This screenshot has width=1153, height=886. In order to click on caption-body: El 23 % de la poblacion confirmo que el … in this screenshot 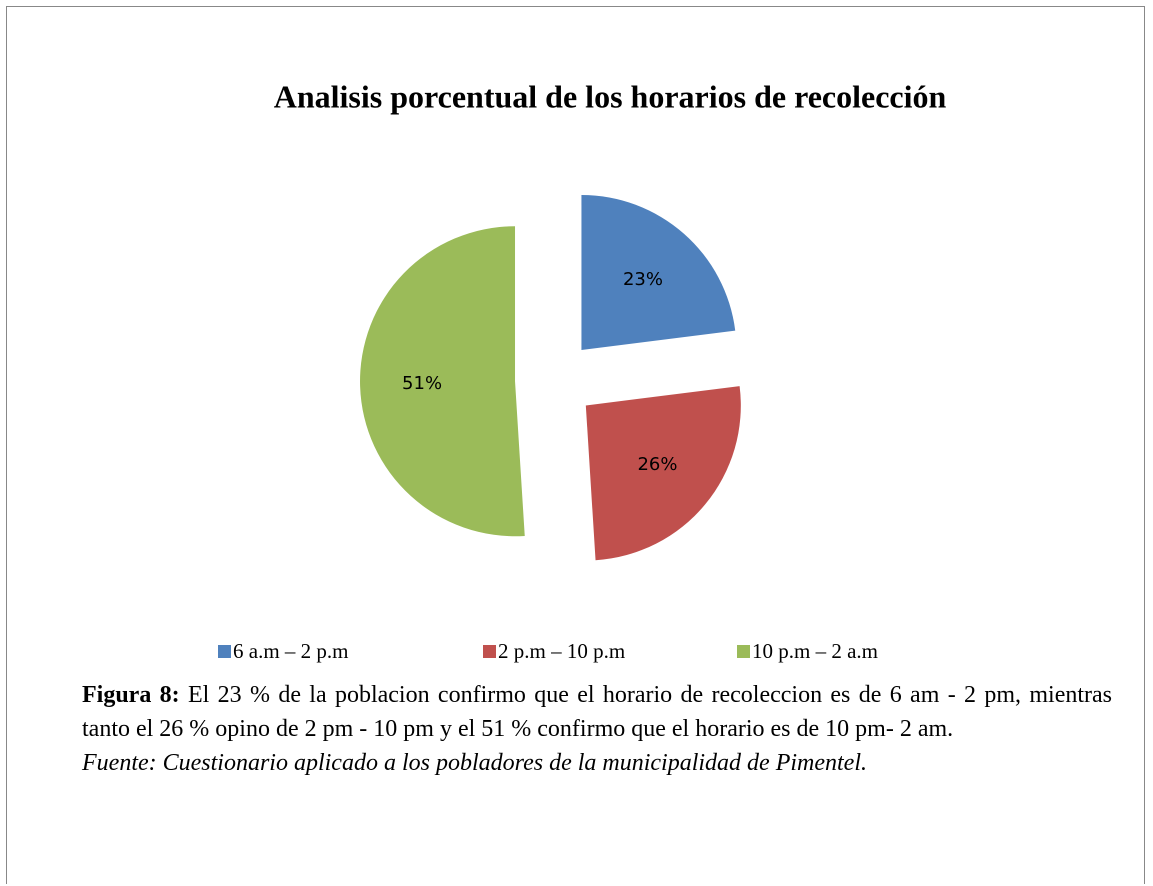, I will do `click(597, 712)`.